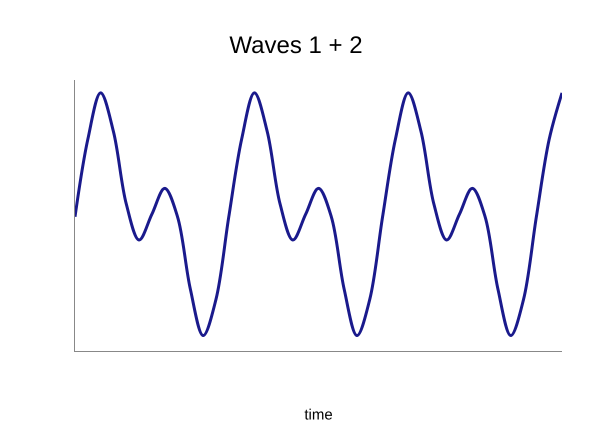  I want to click on x-axis-title: time, so click(318, 415).